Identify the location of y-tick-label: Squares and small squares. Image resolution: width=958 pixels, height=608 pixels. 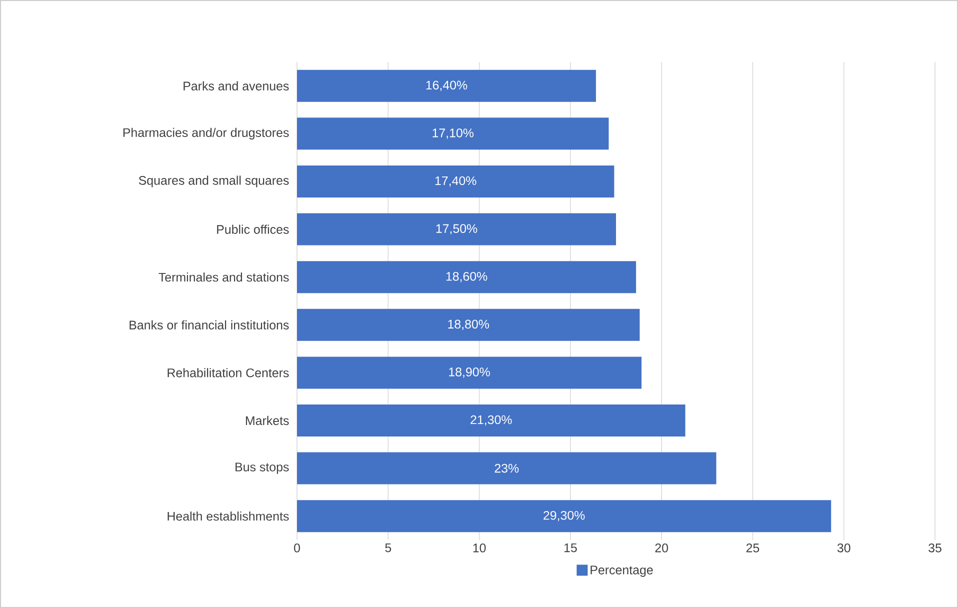
(213, 182).